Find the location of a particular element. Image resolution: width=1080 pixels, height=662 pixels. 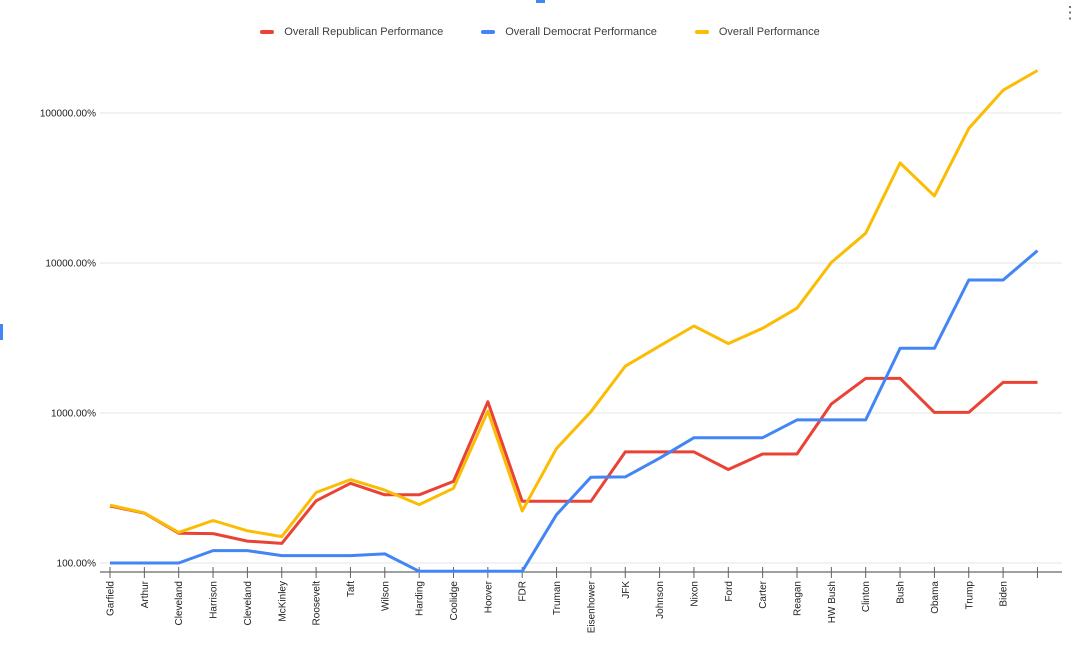

x-axis-label: Johnson is located at coordinates (660, 600).